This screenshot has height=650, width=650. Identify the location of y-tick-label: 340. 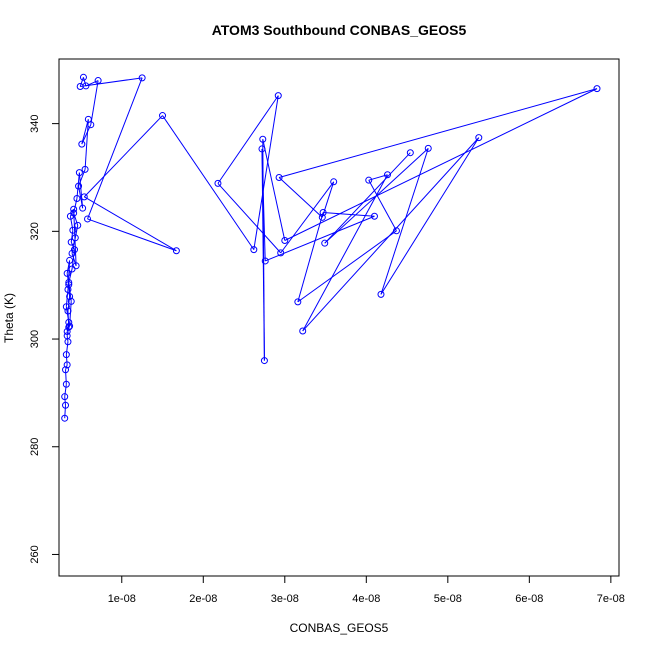
(35, 123).